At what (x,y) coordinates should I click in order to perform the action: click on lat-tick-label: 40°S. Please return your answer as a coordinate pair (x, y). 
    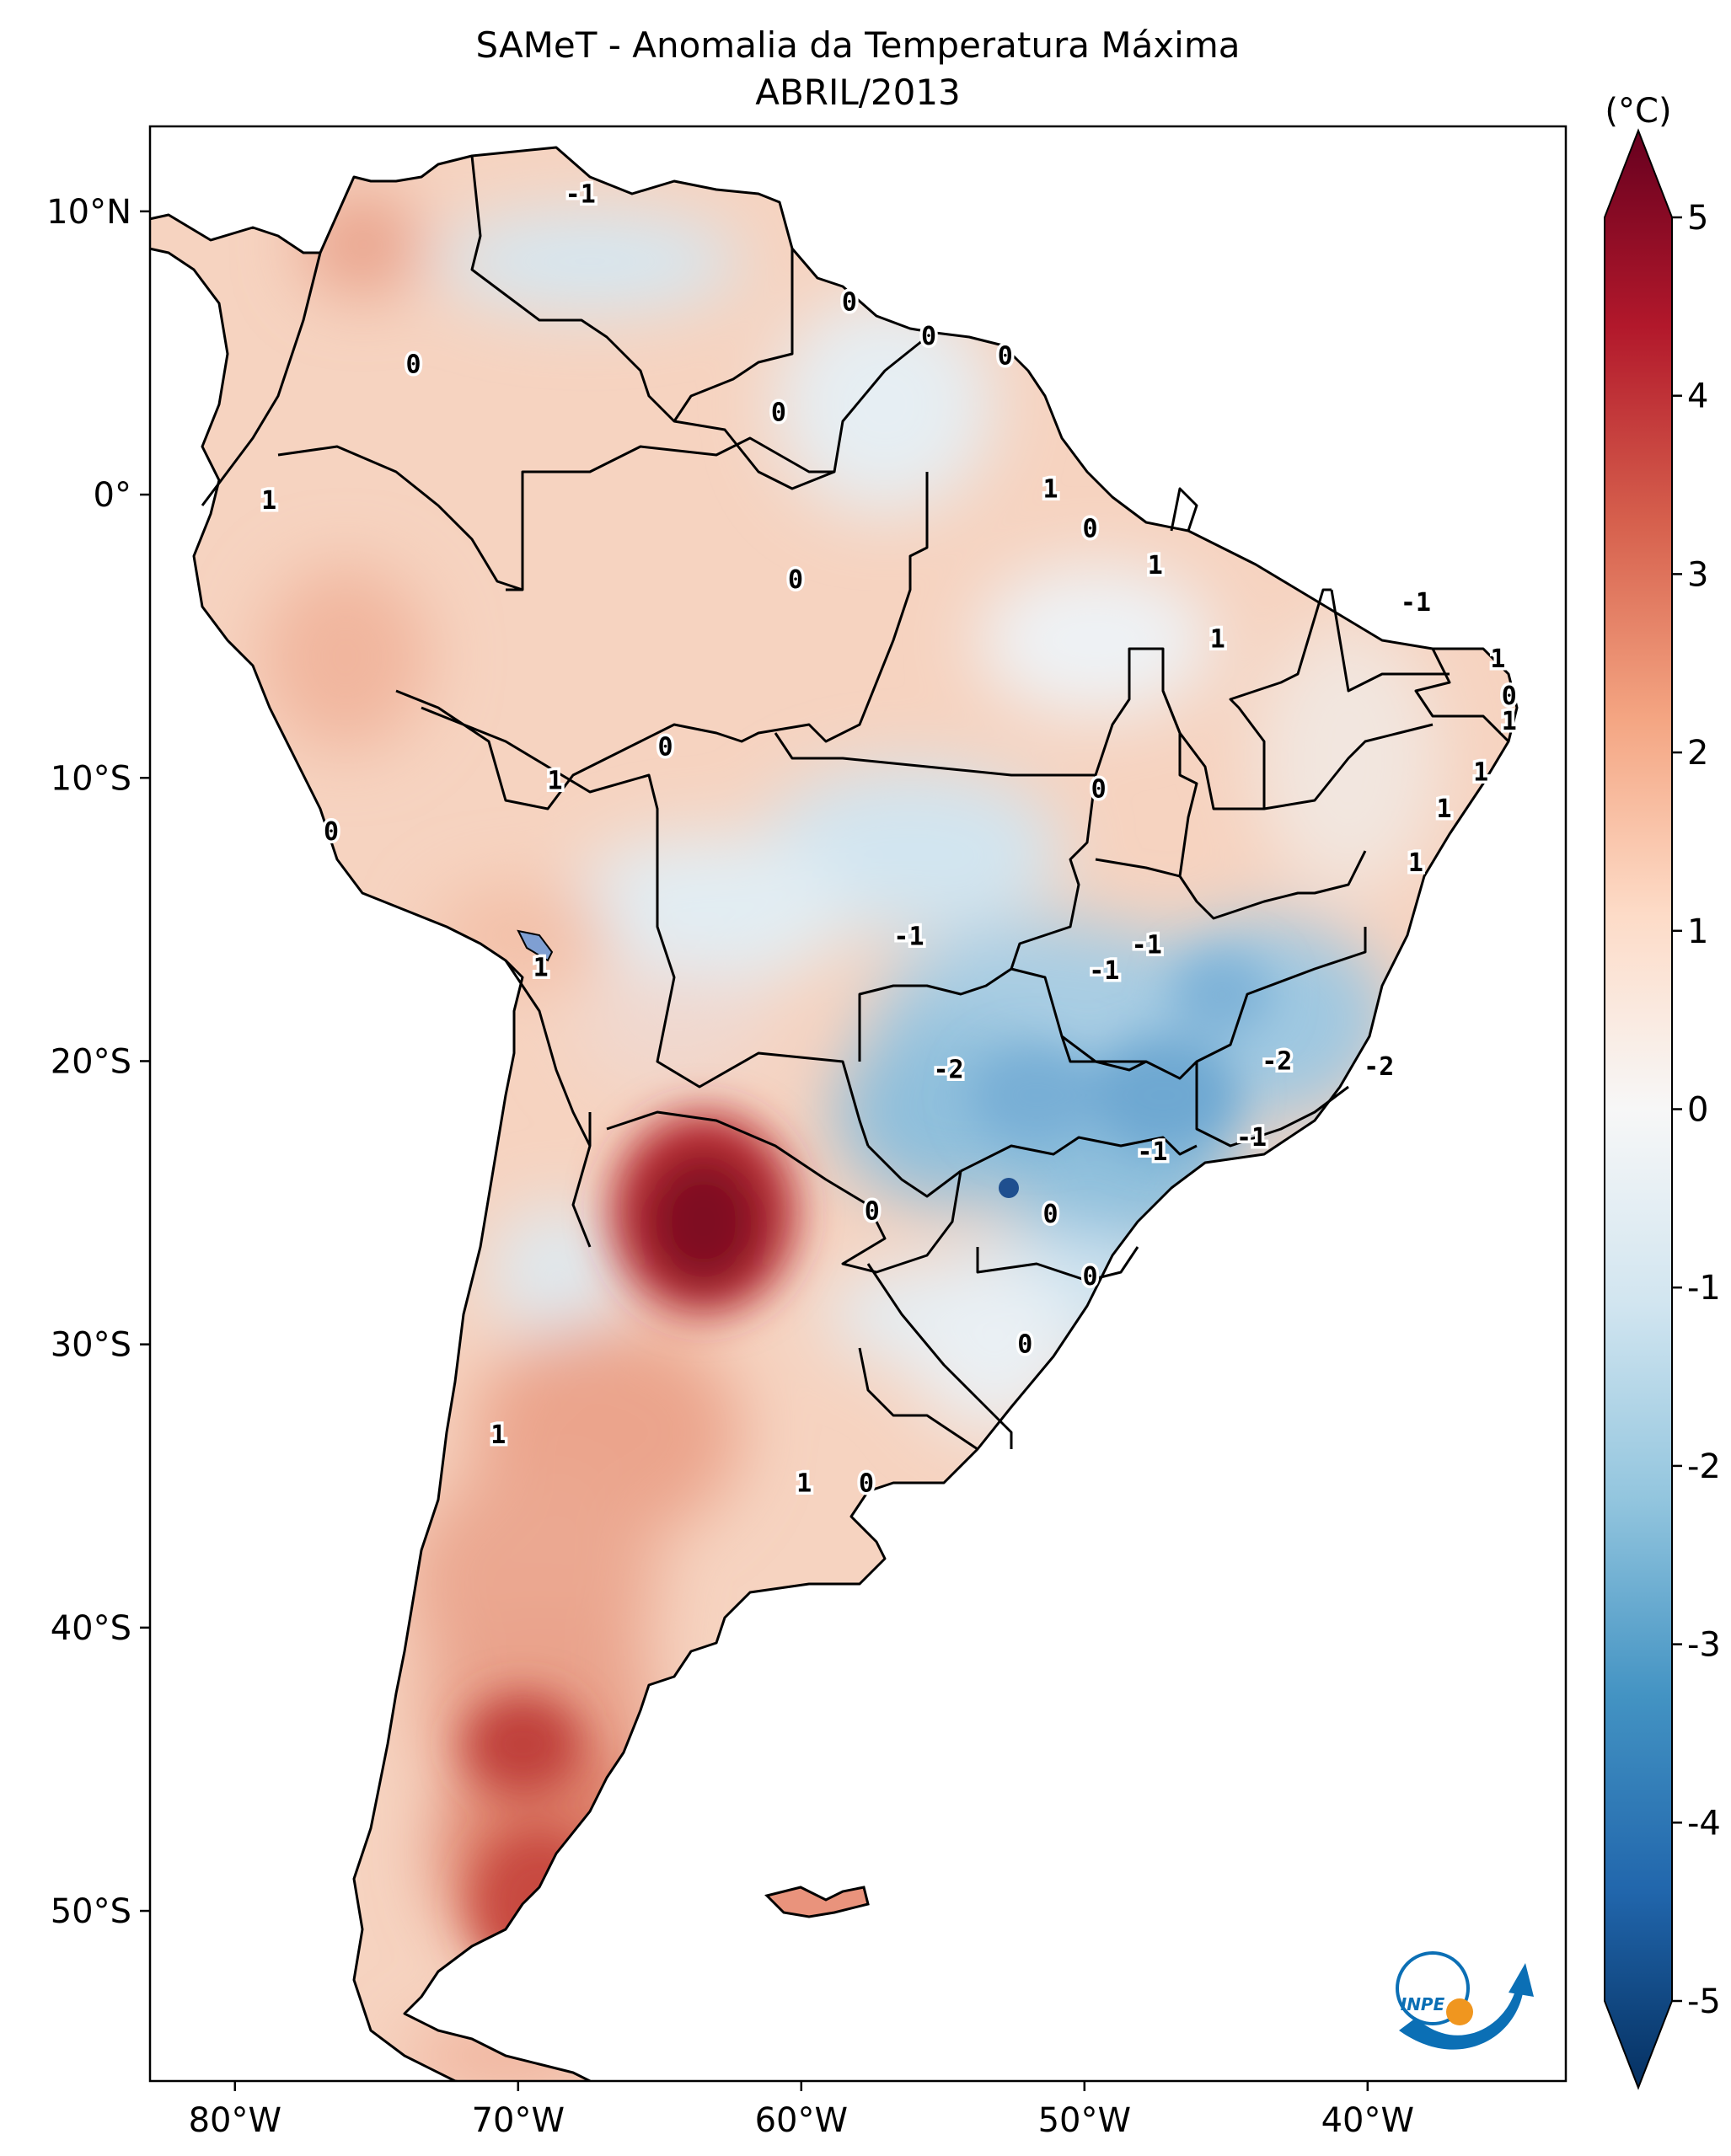
    Looking at the image, I should click on (91, 1628).